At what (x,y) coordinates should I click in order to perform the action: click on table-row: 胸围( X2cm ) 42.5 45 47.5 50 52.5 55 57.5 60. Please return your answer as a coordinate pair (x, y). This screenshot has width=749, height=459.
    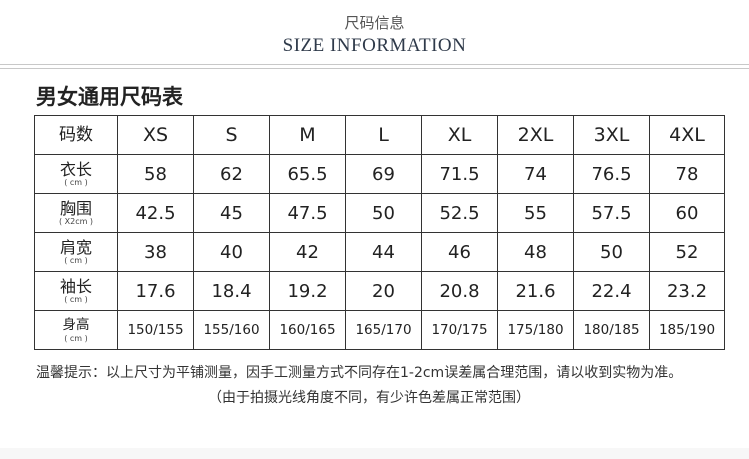
    Looking at the image, I should click on (379, 213).